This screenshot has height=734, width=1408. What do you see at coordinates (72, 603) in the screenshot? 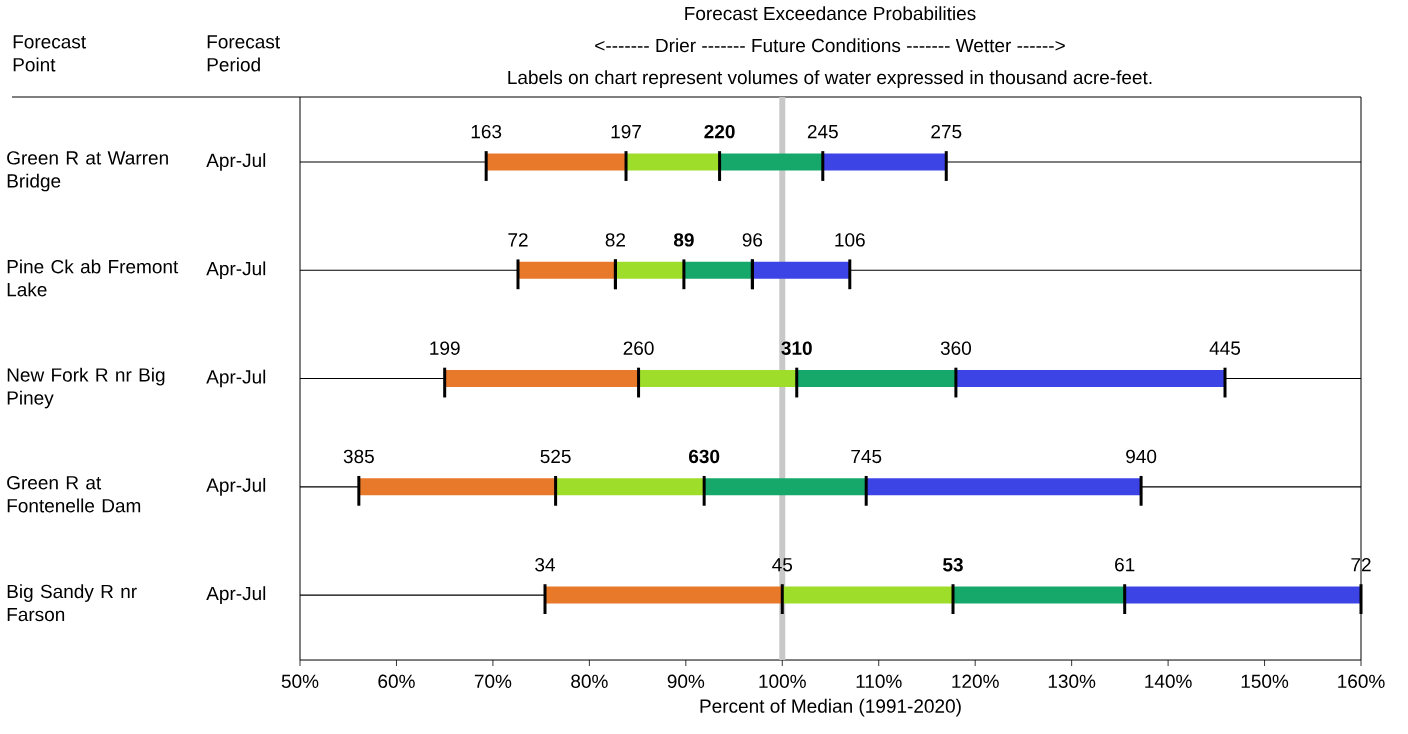
I see `y-tick-label: Big Sandy R nr Farson` at bounding box center [72, 603].